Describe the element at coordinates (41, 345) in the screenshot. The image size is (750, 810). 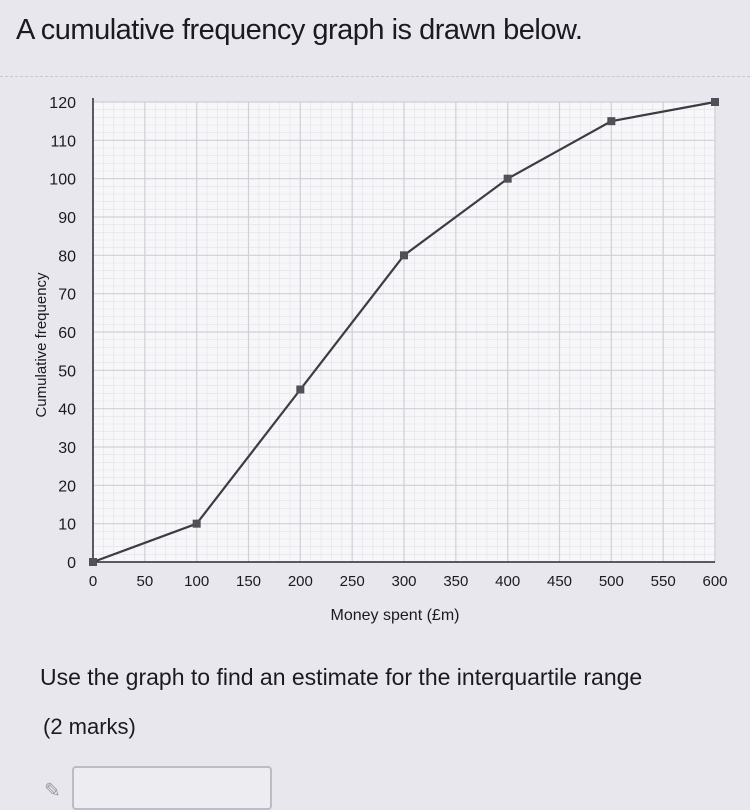
I see `y-axis-label: Cumulative frequency` at that location.